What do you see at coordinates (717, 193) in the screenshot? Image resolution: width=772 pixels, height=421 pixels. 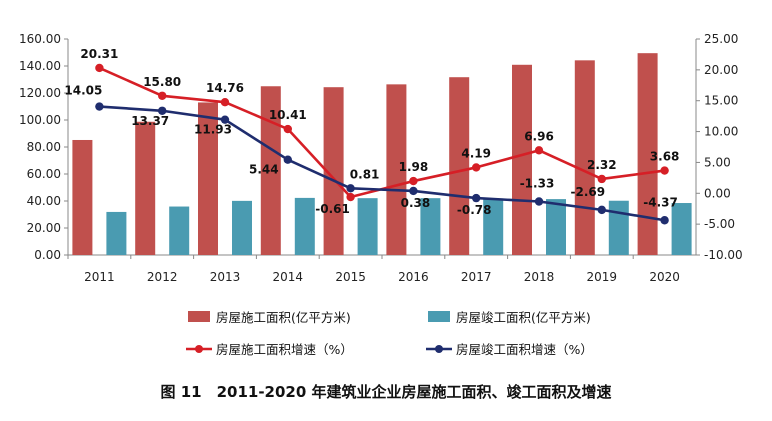 I see `right-tick-label: 0.00` at bounding box center [717, 193].